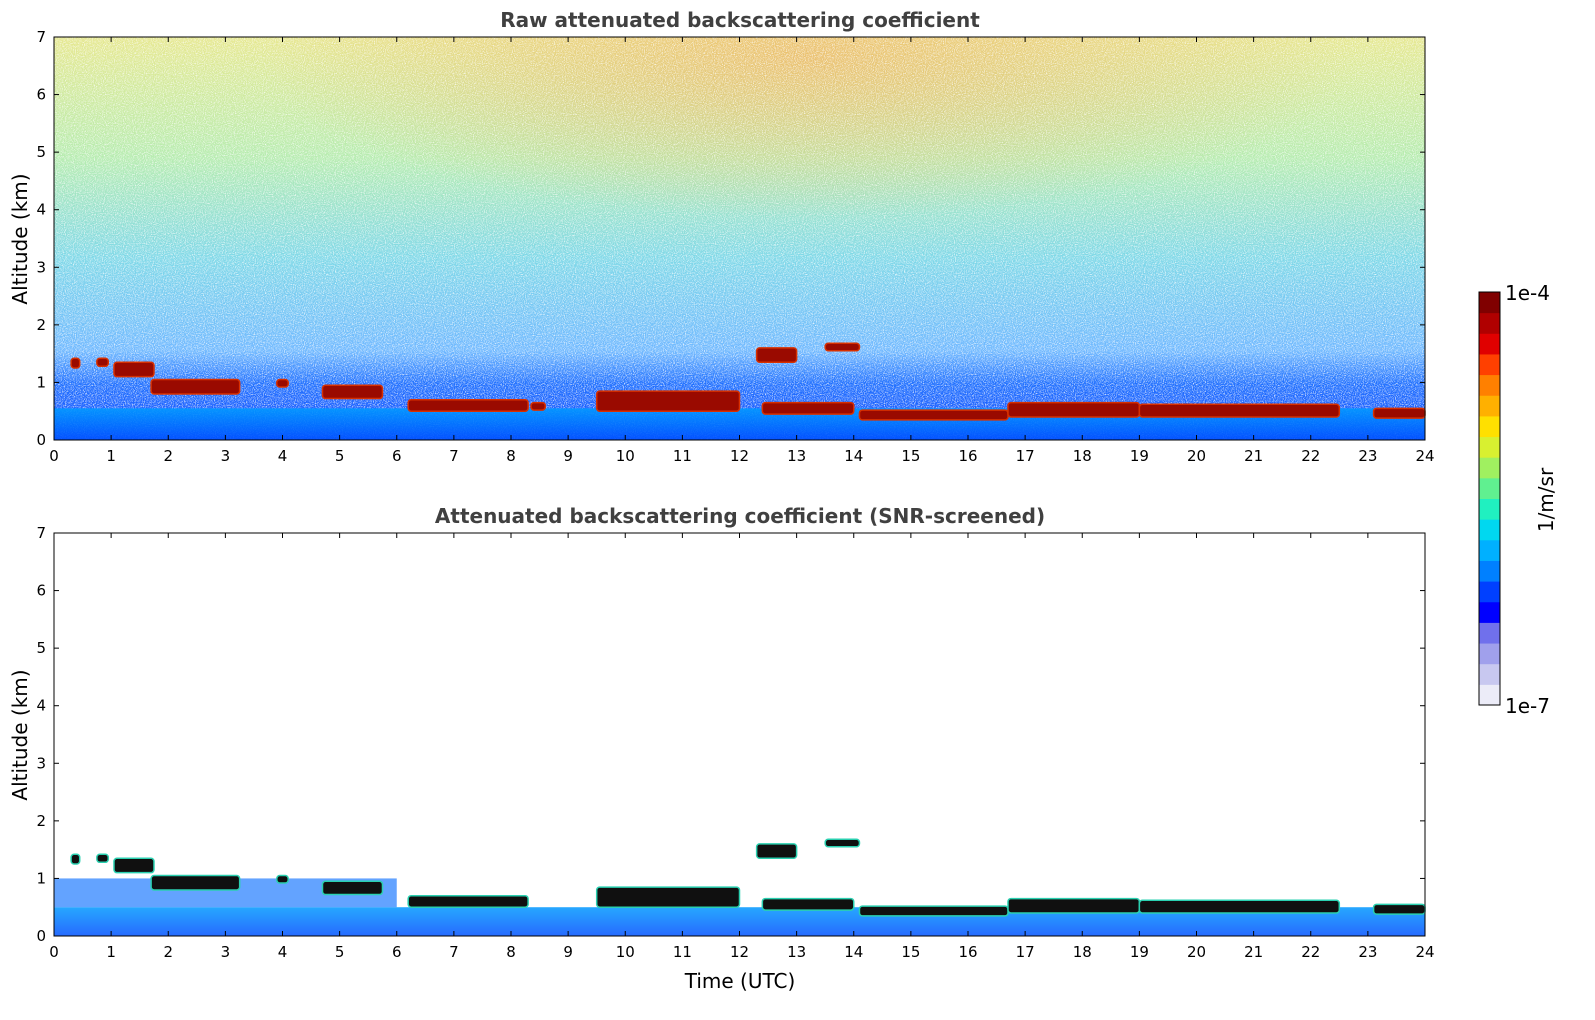 This screenshot has width=1595, height=1020. I want to click on colorbar-swatches, so click(1489, 499).